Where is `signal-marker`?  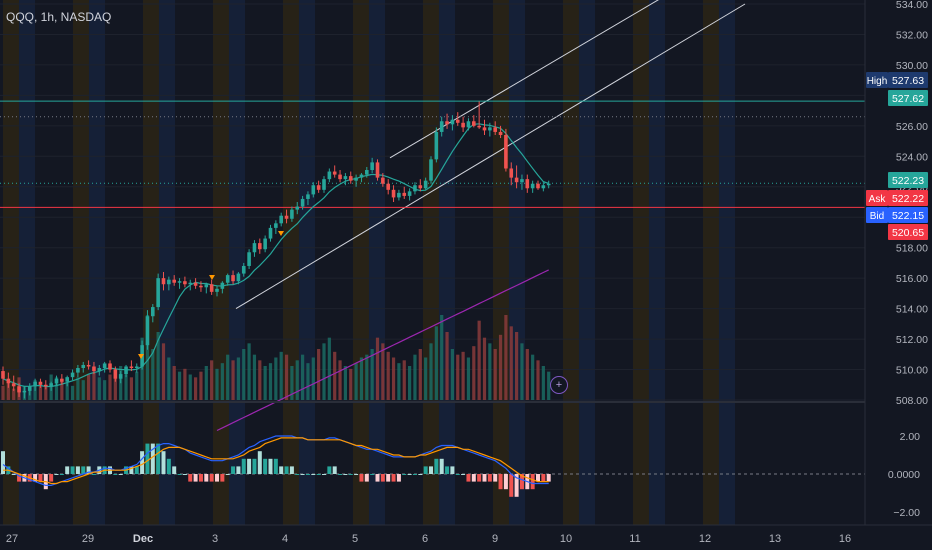 signal-marker is located at coordinates (281, 233).